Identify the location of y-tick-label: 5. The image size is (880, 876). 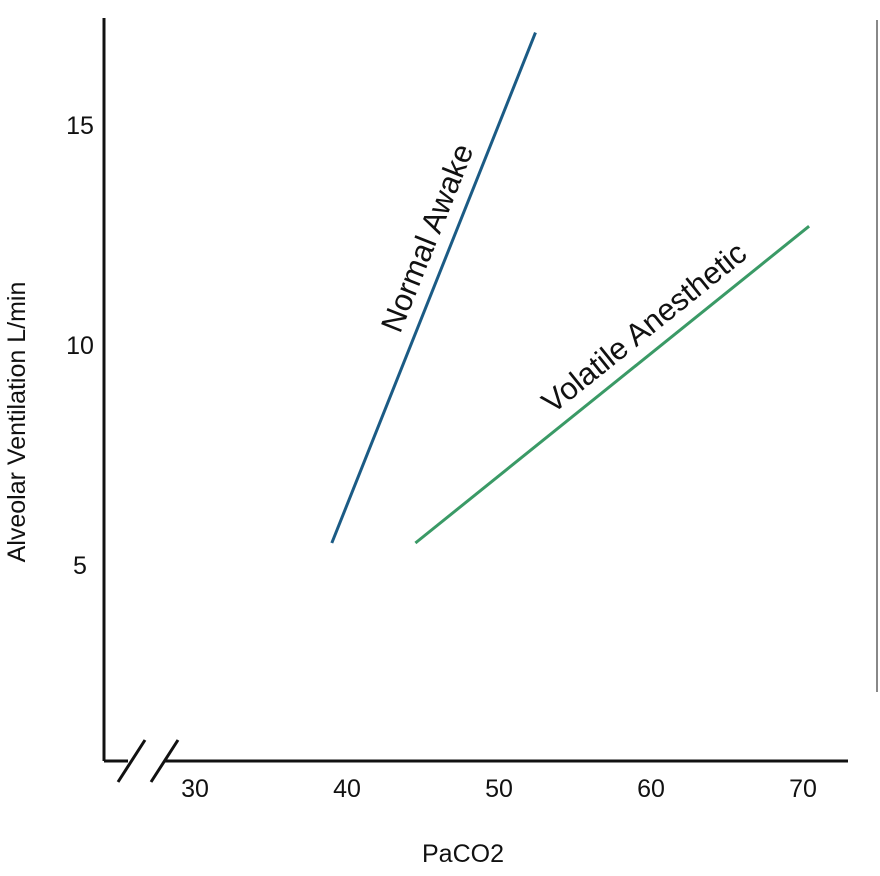
(80, 566).